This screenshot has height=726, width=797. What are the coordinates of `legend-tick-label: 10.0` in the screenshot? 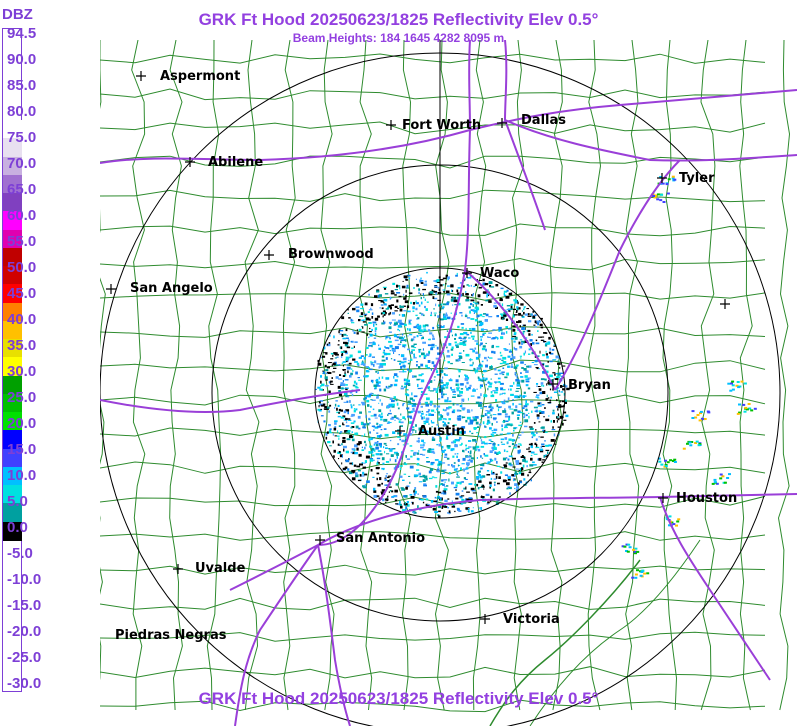 It's located at (22, 475).